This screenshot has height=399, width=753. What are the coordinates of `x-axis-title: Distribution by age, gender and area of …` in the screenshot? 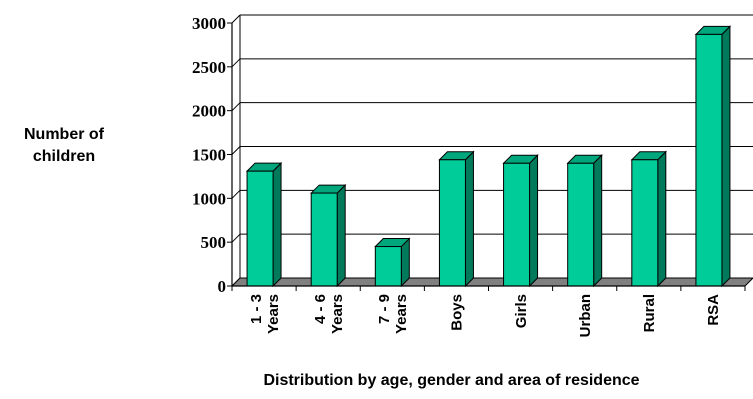 It's located at (451, 380).